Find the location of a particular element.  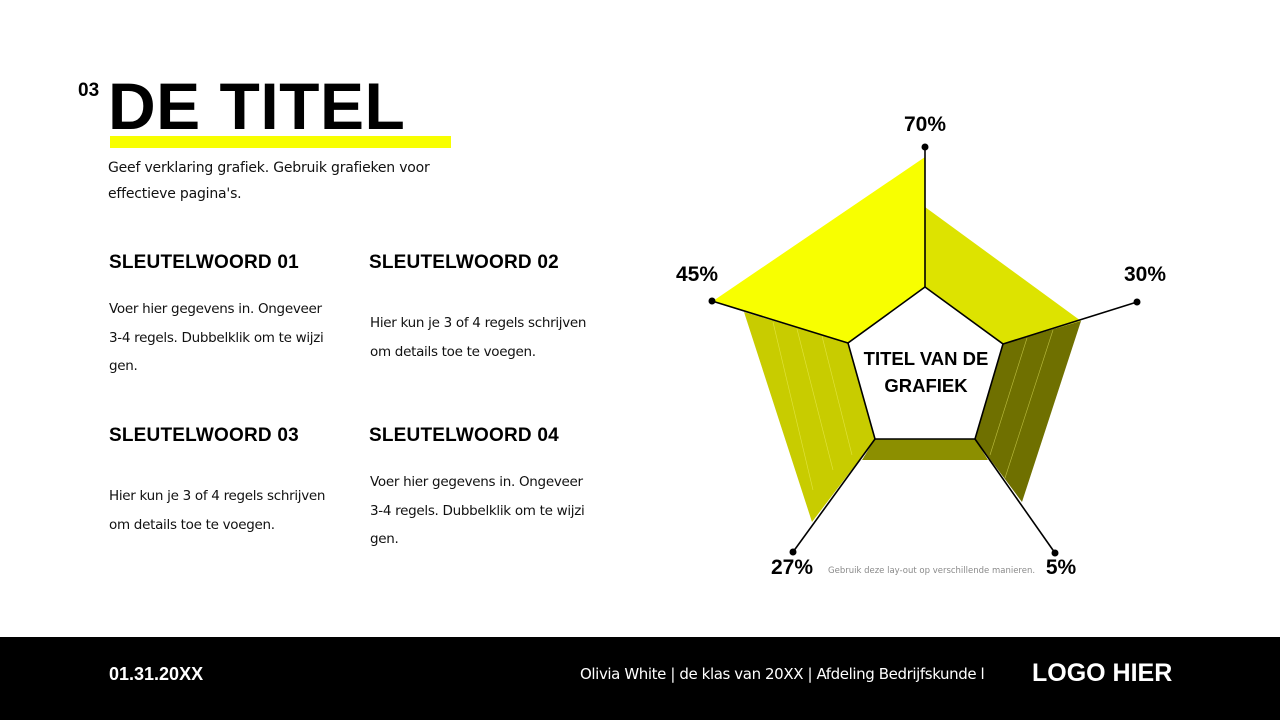

chart-segment-left is located at coordinates (809, 417).